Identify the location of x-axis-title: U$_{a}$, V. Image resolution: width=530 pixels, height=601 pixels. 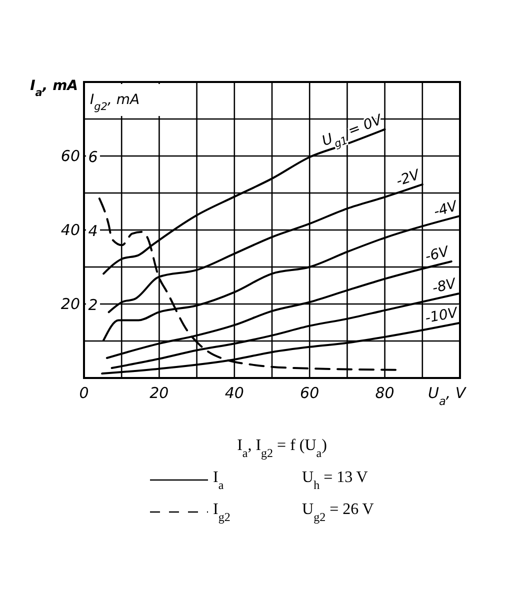
(448, 396).